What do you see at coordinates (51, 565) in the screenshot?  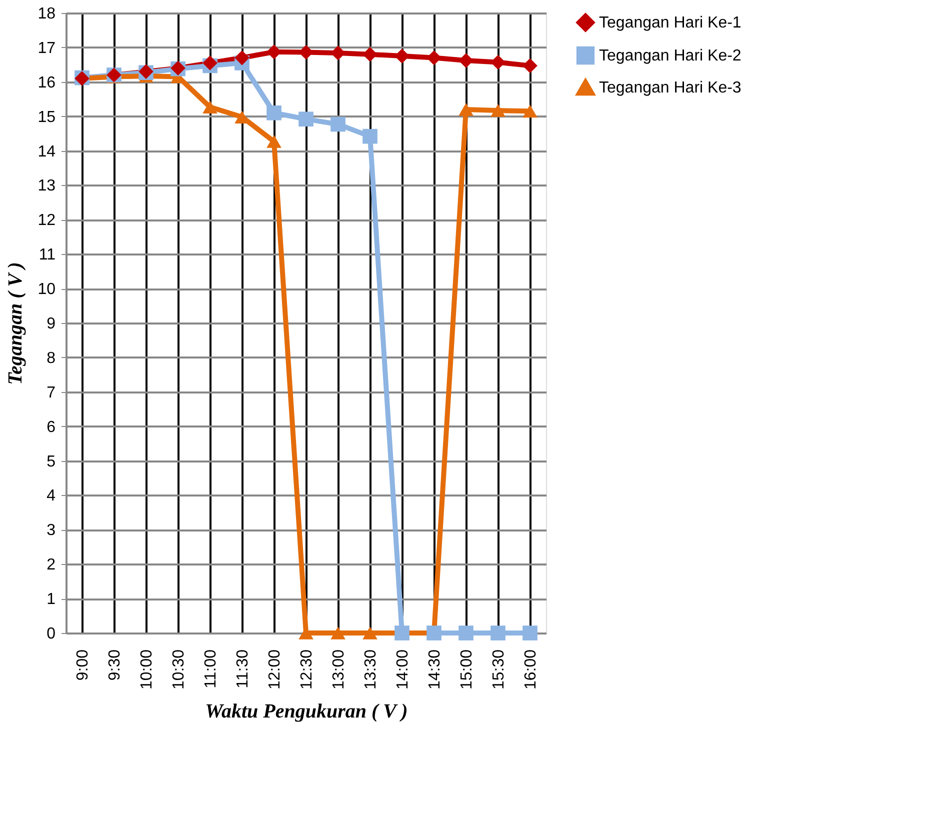 I see `y-tick-label: 2` at bounding box center [51, 565].